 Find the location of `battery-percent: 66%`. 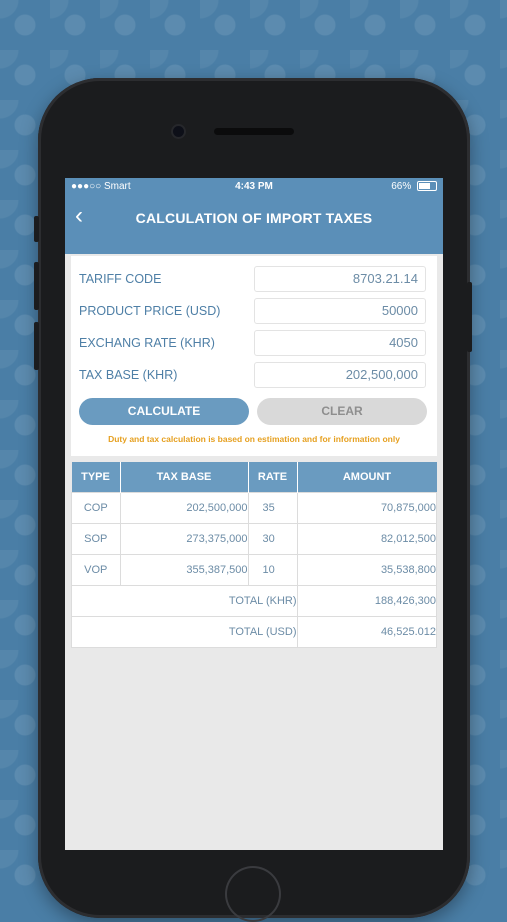

battery-percent: 66% is located at coordinates (401, 186).